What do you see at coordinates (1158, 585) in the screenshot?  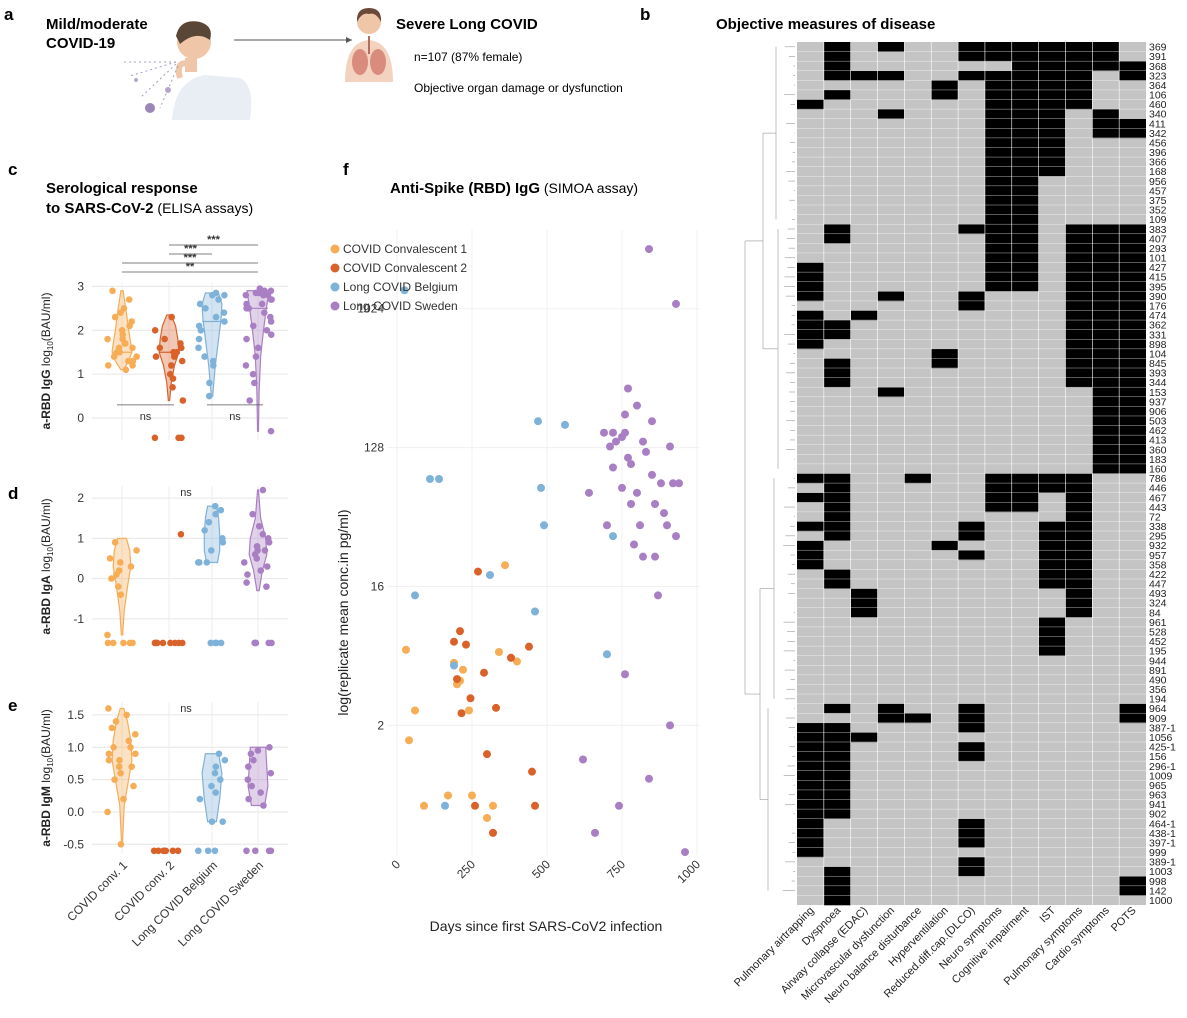 I see `row-label: 447` at bounding box center [1158, 585].